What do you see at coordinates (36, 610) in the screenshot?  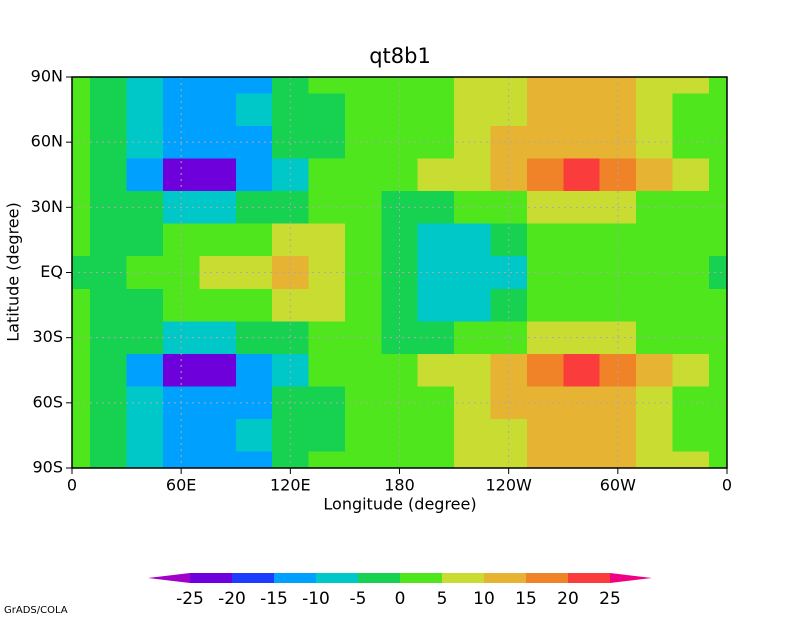 I see `footer: GrADS/COLA` at bounding box center [36, 610].